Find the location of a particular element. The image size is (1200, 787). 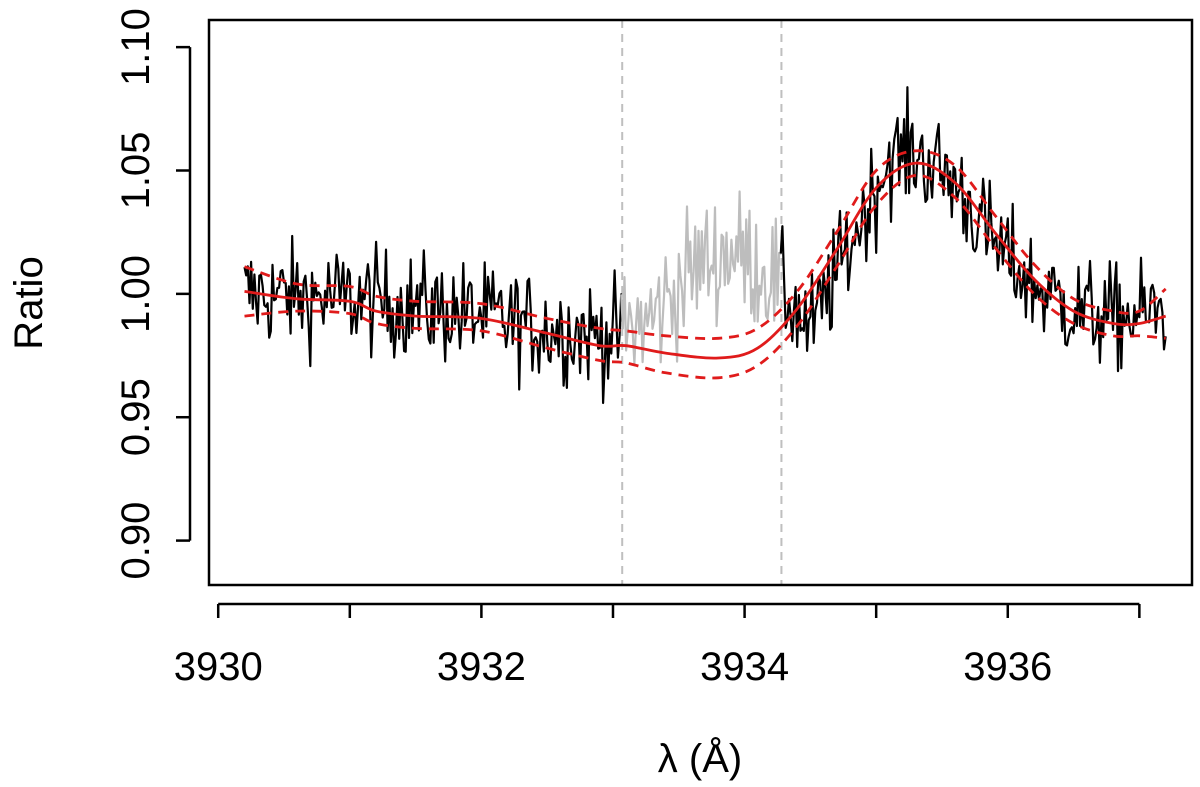

y-tick-label: 1.10 is located at coordinates (136, 47).